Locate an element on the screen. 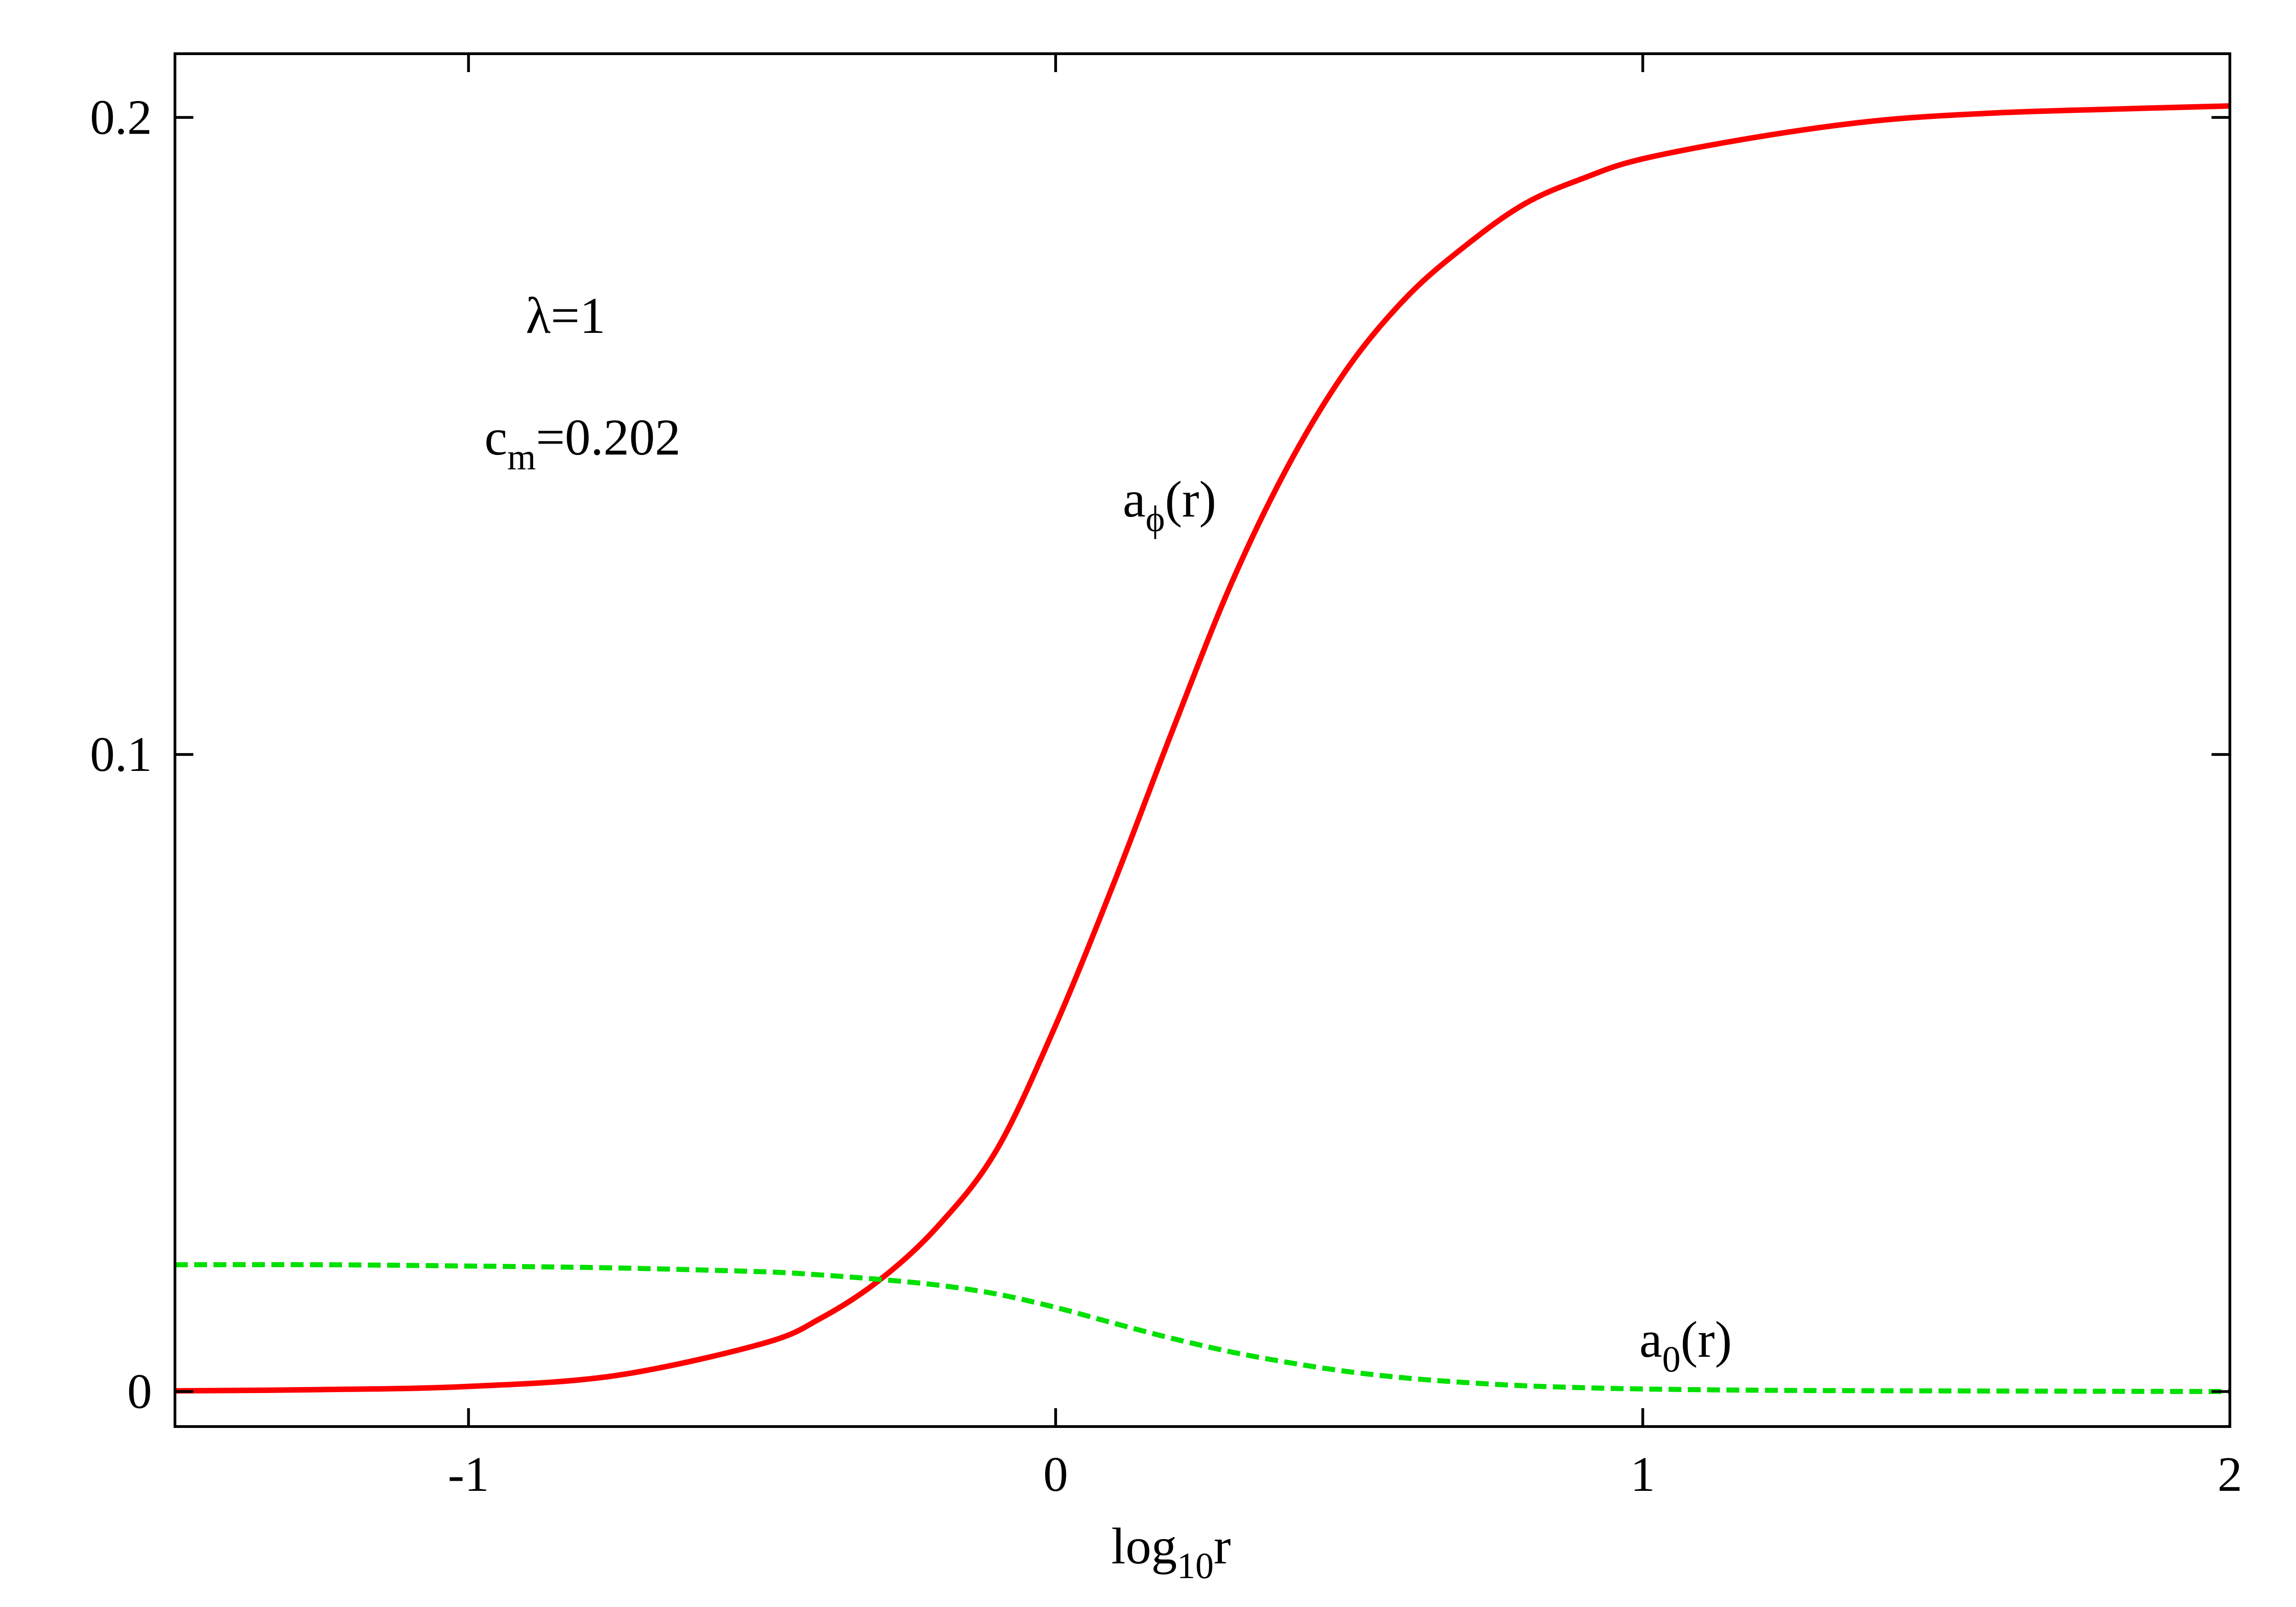 The image size is (2296, 1607). y-tick-label-1: 0.1 is located at coordinates (121, 754).